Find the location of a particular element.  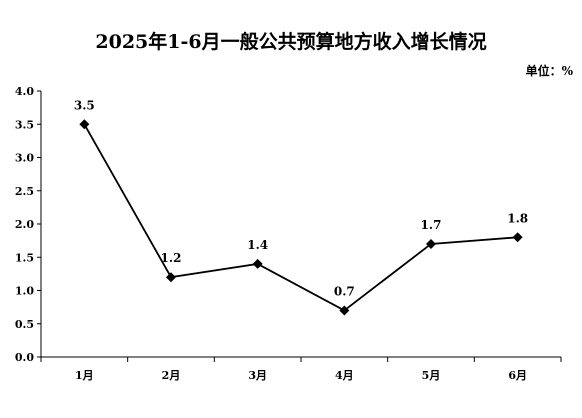

data-label: 1.2 is located at coordinates (171, 258).